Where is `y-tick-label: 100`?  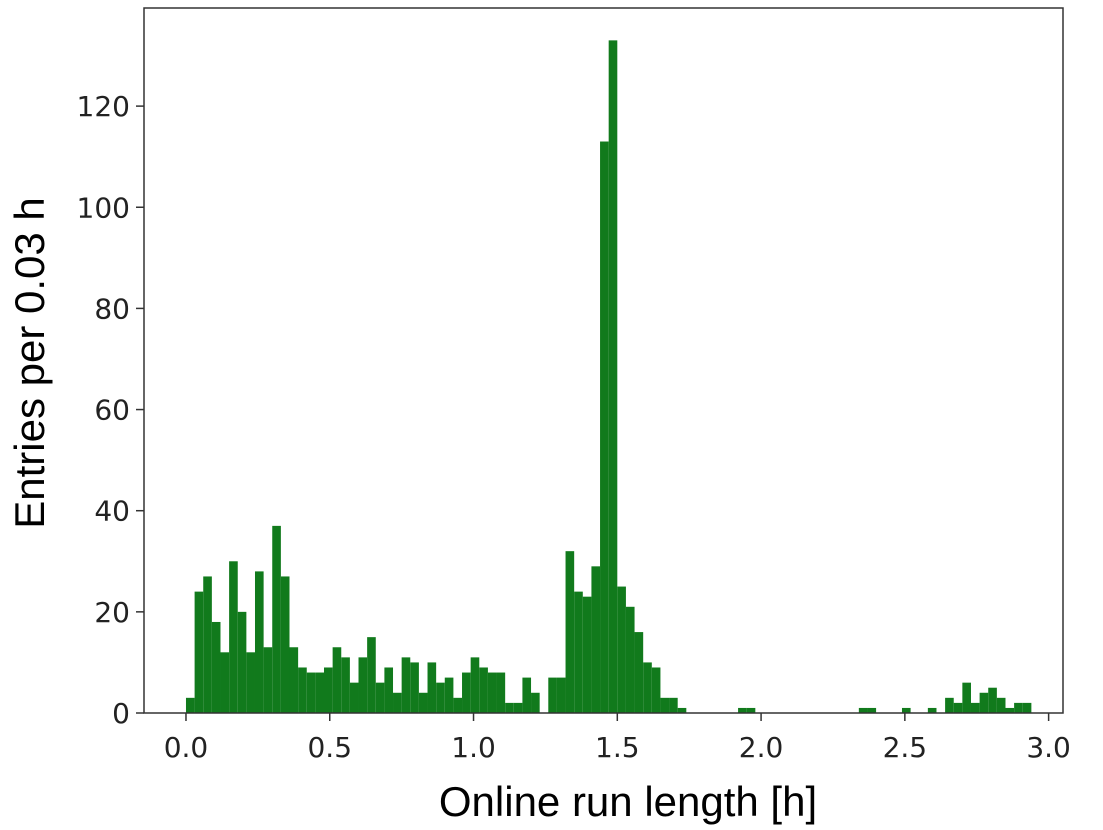
y-tick-label: 100 is located at coordinates (103, 207).